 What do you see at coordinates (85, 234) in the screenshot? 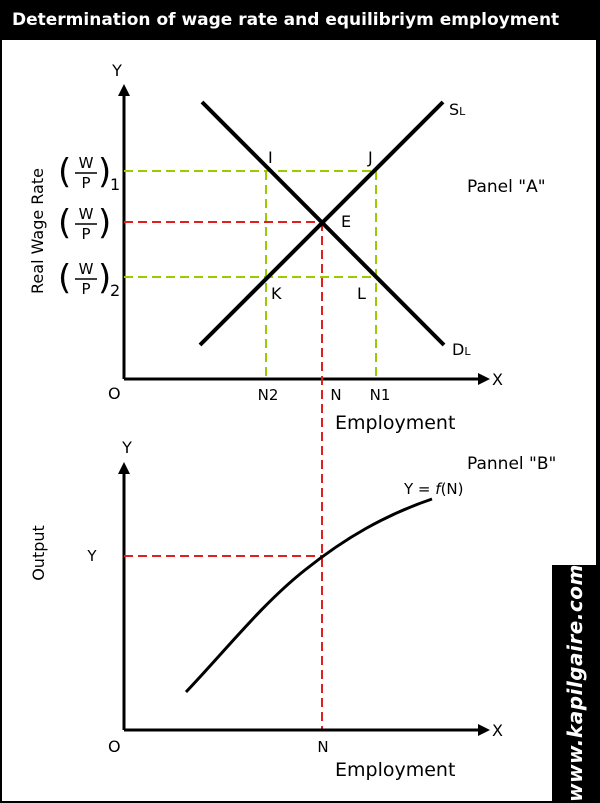
I see `wage-label-w-den: P` at bounding box center [85, 234].